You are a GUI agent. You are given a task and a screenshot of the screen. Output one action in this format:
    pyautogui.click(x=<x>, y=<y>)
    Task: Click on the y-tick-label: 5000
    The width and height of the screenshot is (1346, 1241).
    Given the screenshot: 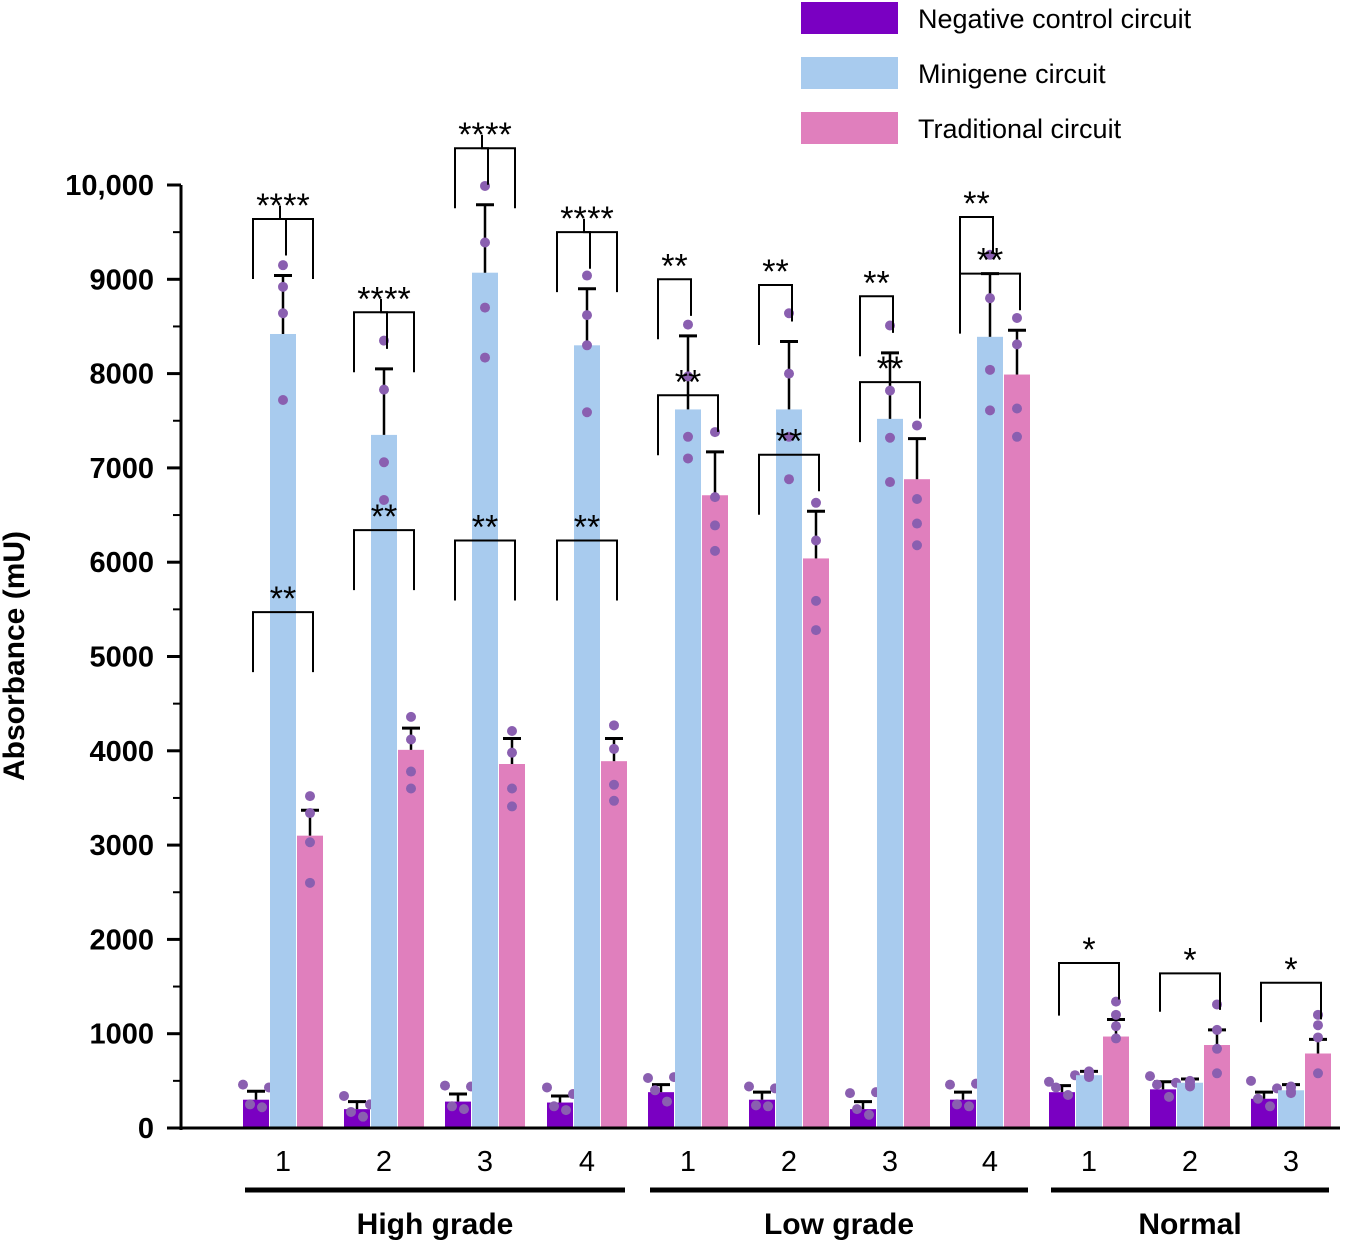 What is the action you would take?
    pyautogui.click(x=121, y=658)
    